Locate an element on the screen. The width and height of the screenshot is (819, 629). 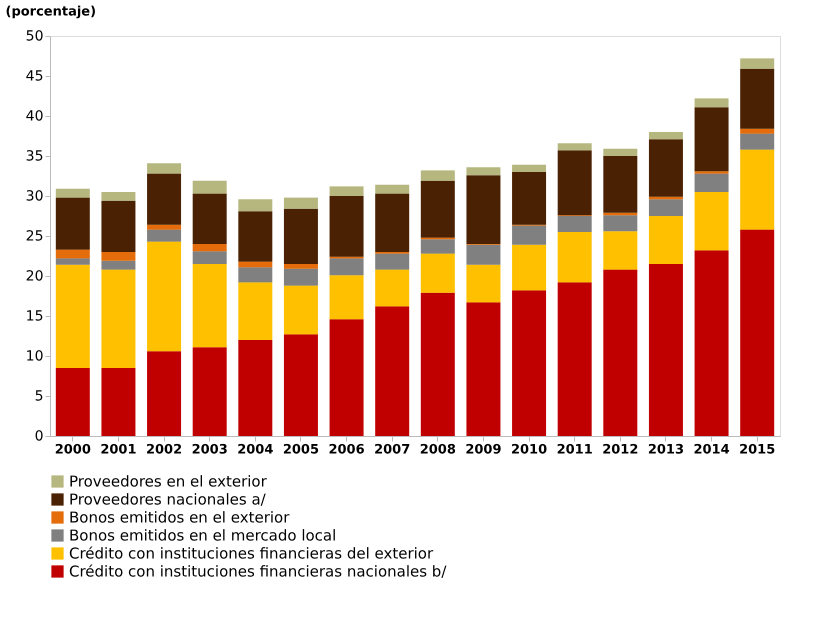
x-tick-label: 2004 is located at coordinates (255, 450).